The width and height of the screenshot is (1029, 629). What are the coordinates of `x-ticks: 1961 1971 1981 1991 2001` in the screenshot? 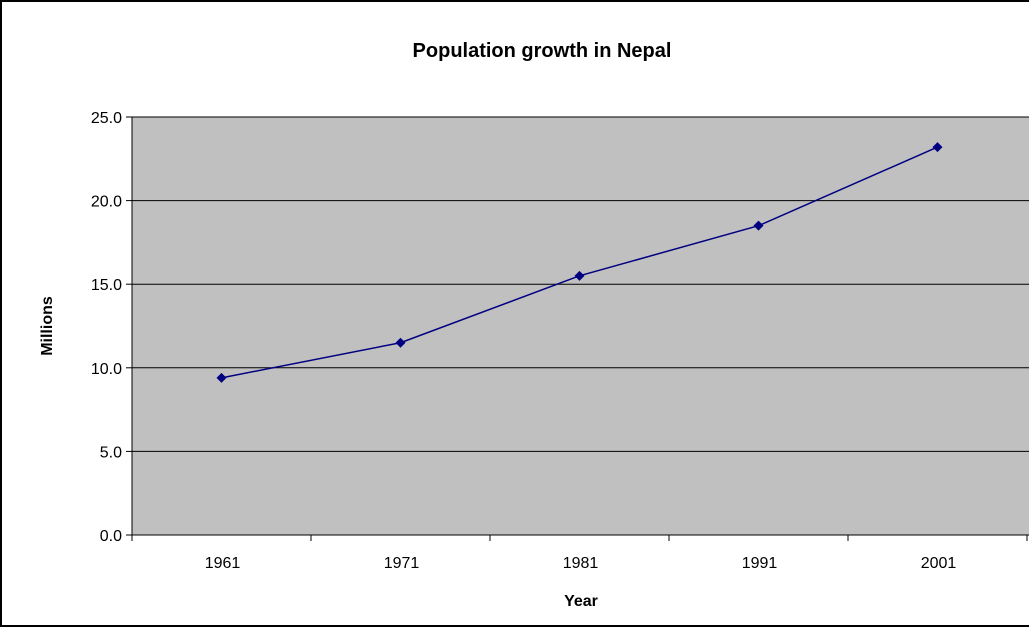 It's located at (579, 553).